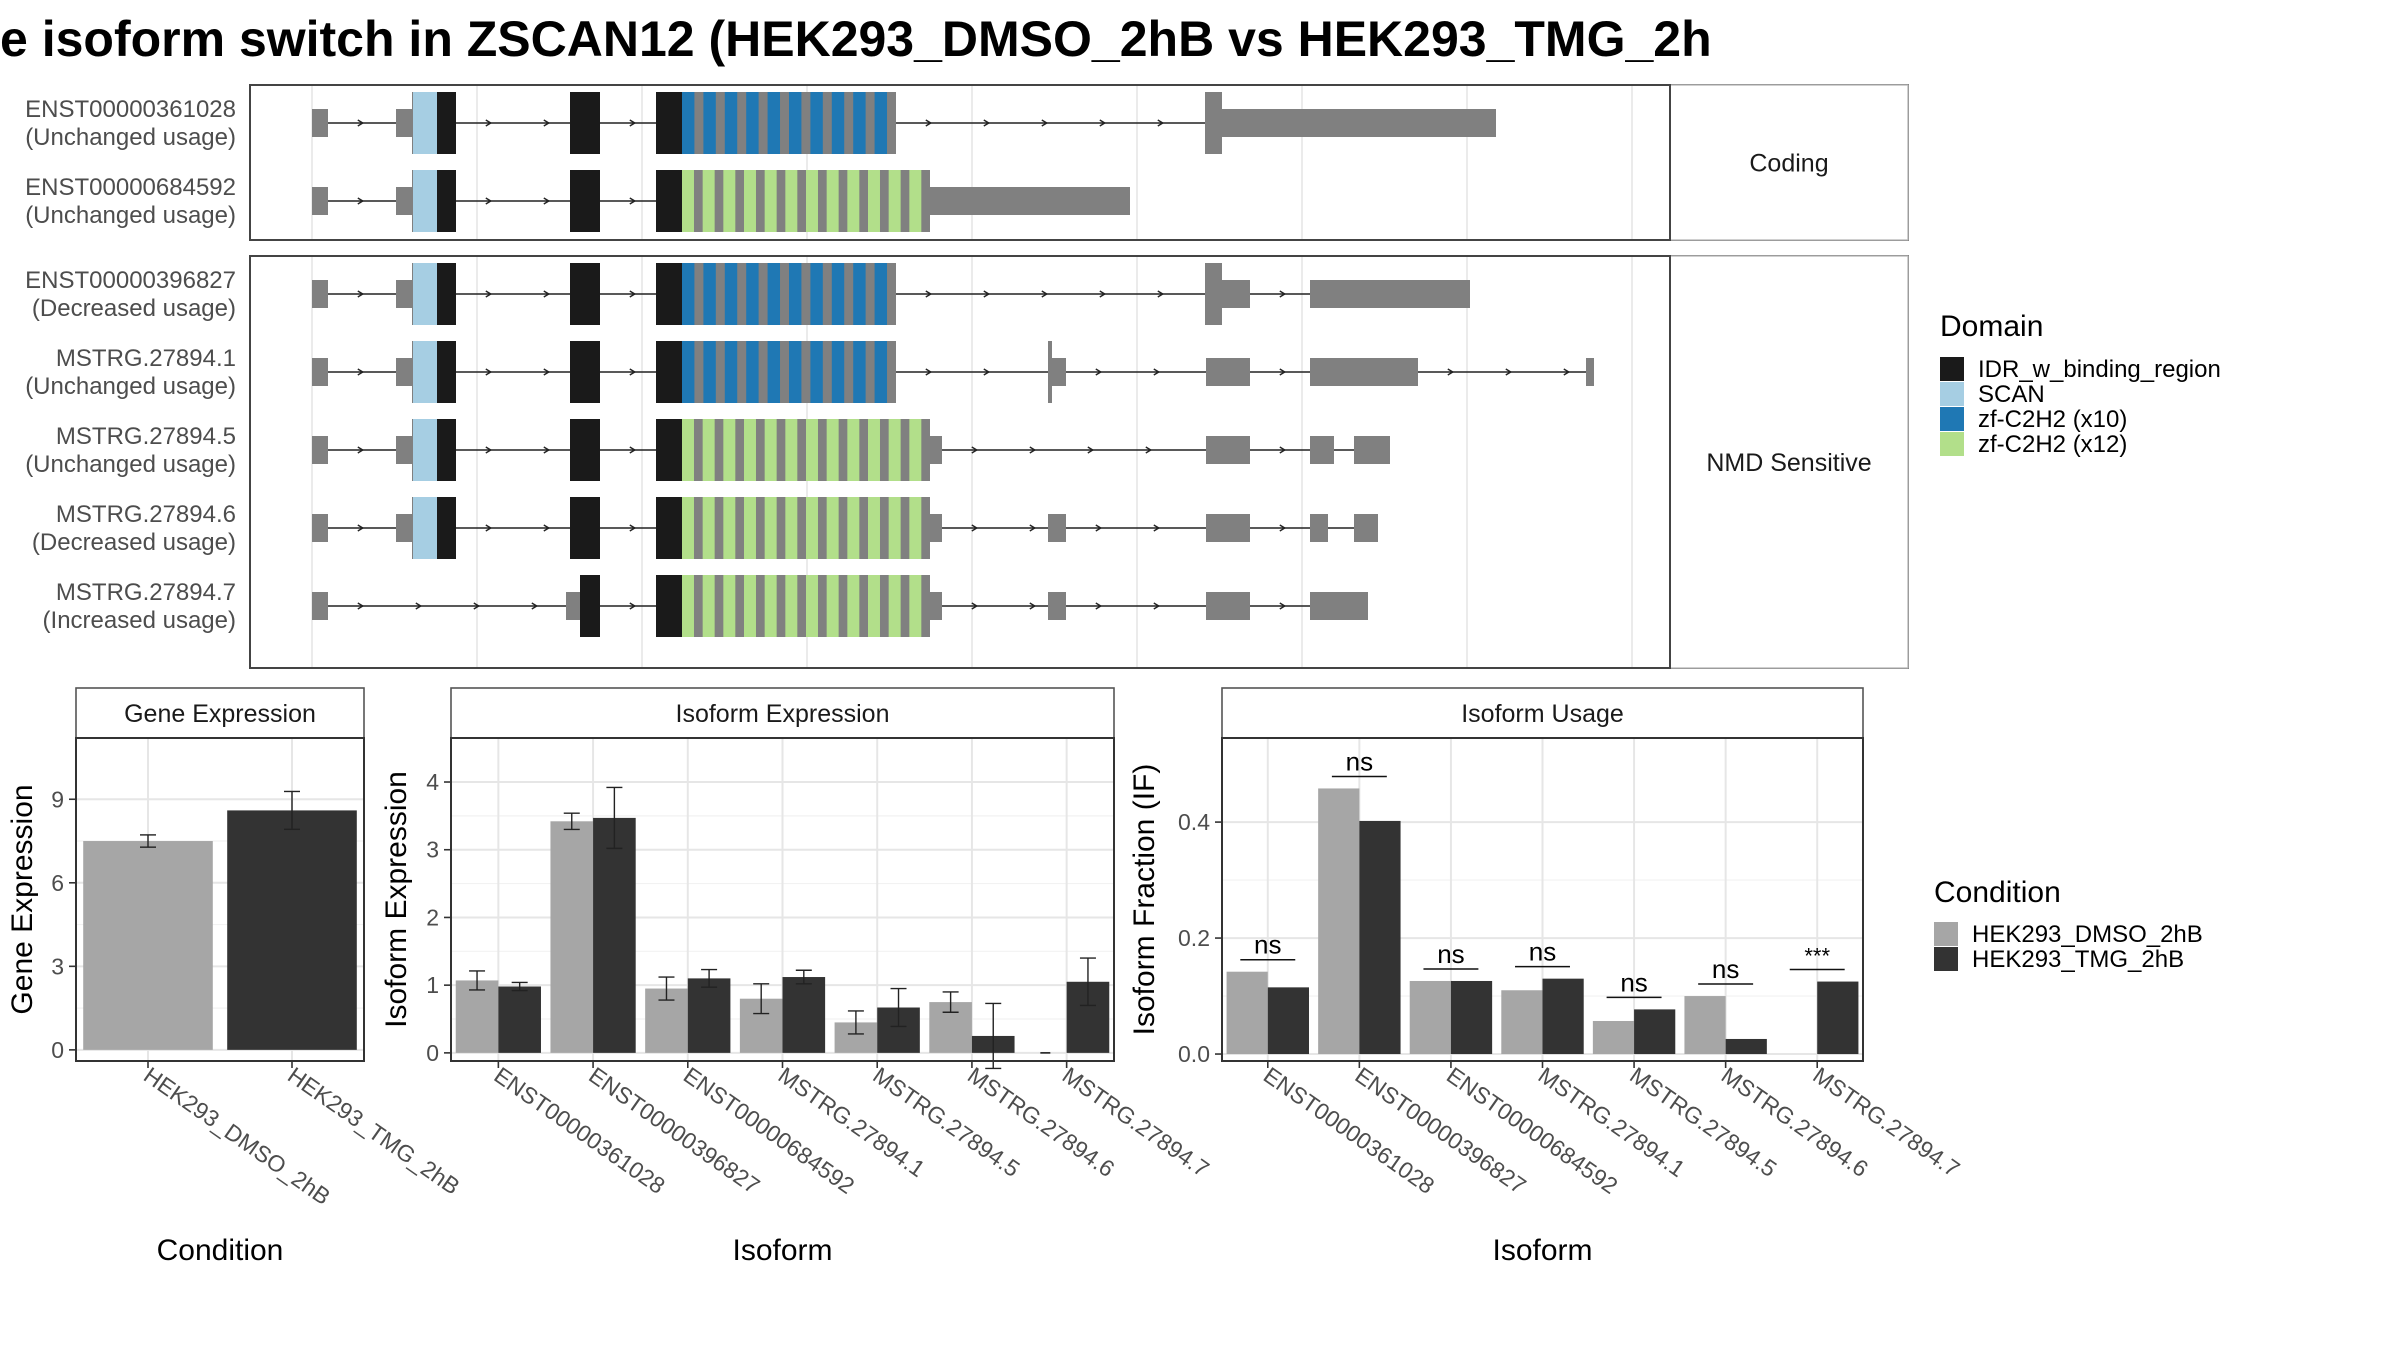 This screenshot has width=2400, height=1350. What do you see at coordinates (1991, 326) in the screenshot?
I see `legend-title: Domain` at bounding box center [1991, 326].